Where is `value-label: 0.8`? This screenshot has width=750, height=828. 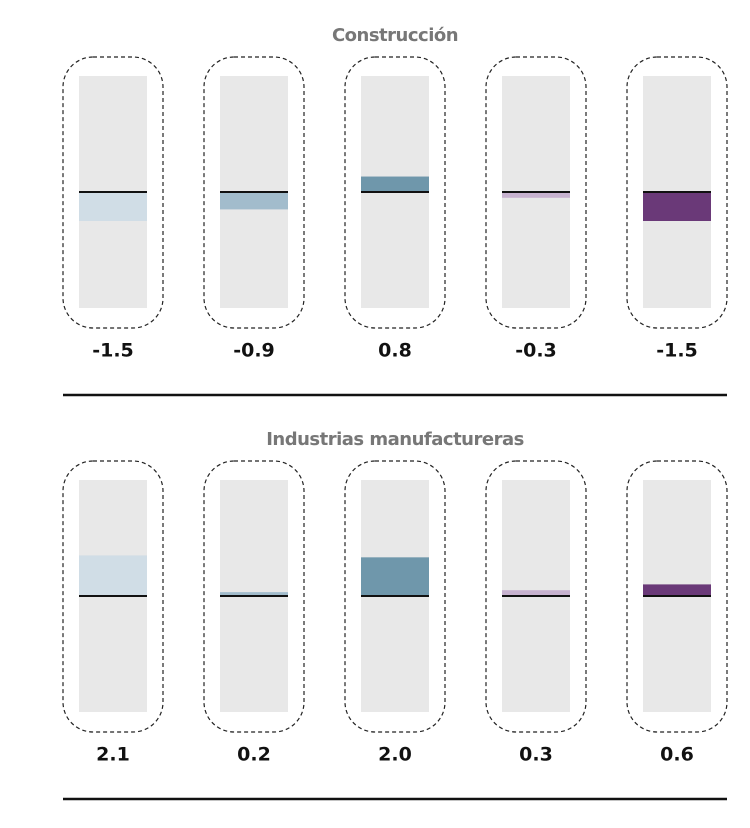 value-label: 0.8 is located at coordinates (395, 351).